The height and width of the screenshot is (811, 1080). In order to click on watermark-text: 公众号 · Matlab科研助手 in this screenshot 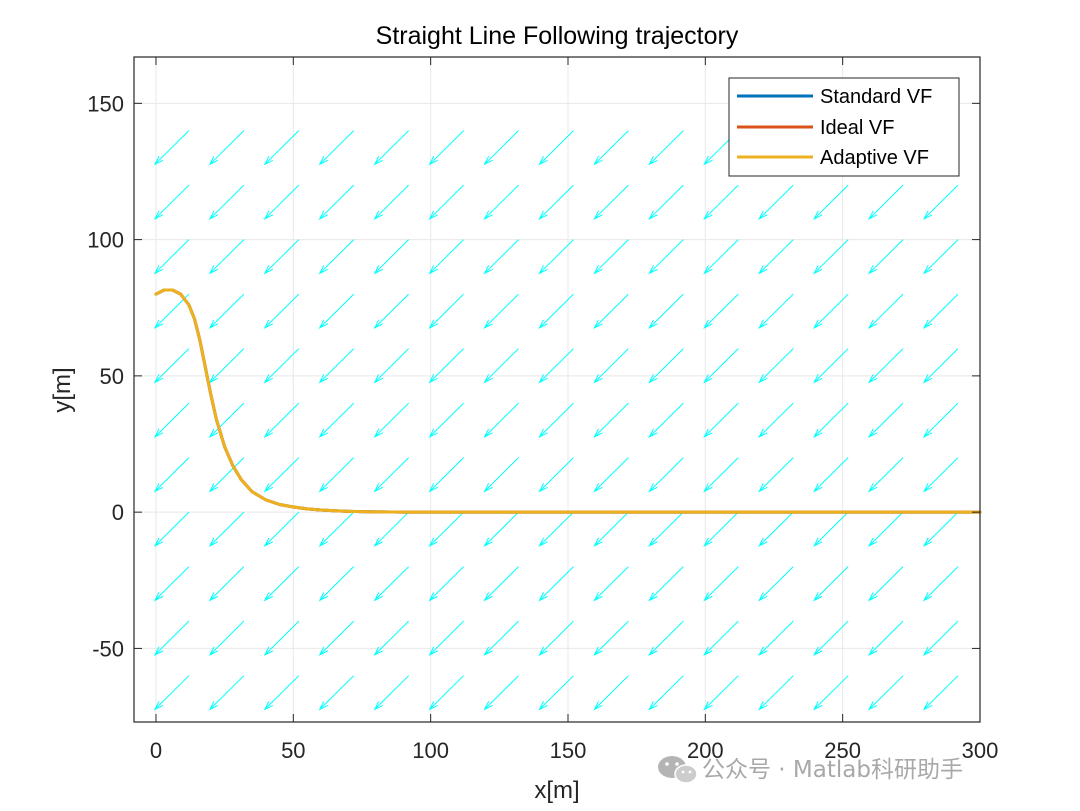, I will do `click(832, 770)`.